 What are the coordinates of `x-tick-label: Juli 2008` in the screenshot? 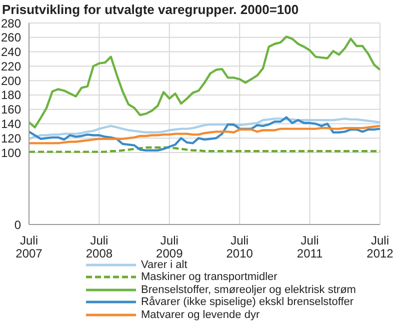 It's located at (99, 247).